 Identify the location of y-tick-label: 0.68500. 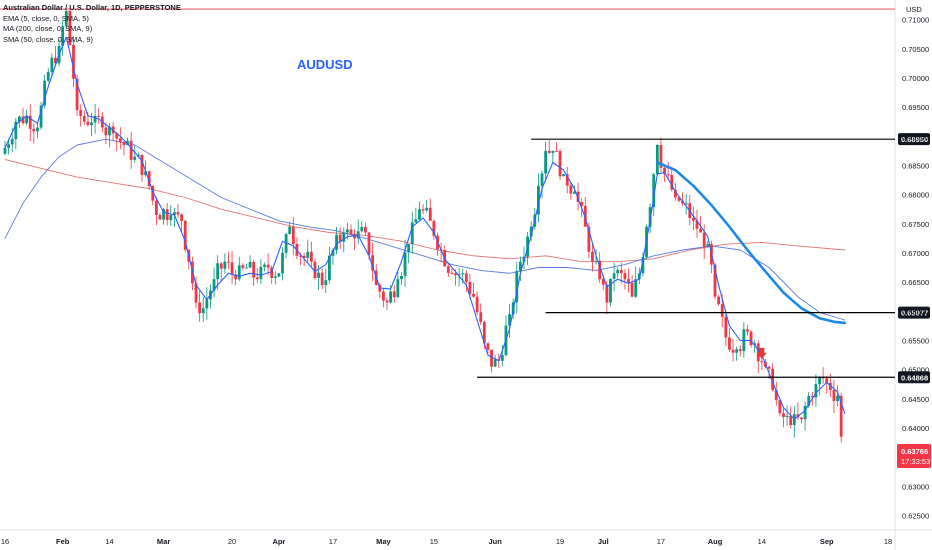
(915, 165).